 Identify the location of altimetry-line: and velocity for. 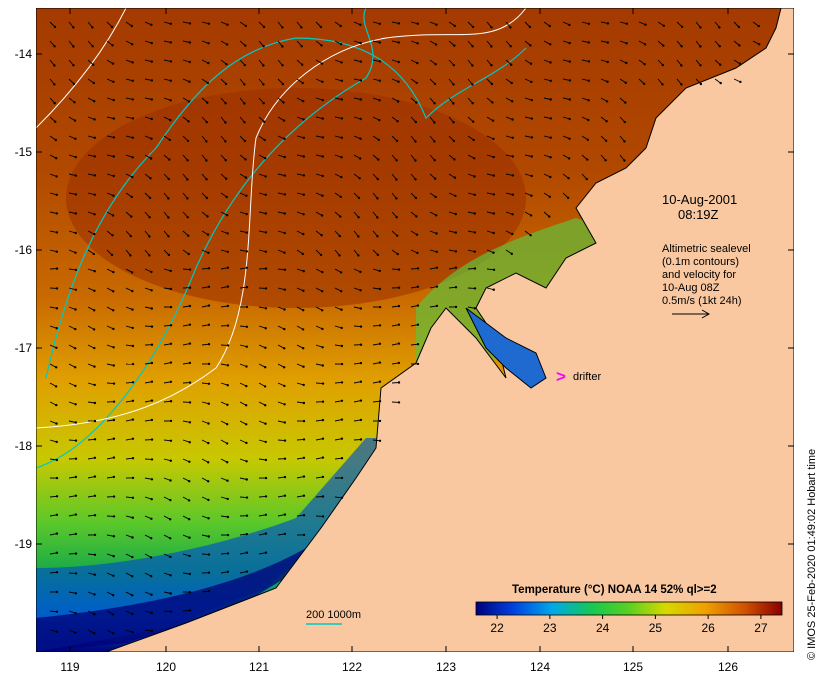
(699, 275).